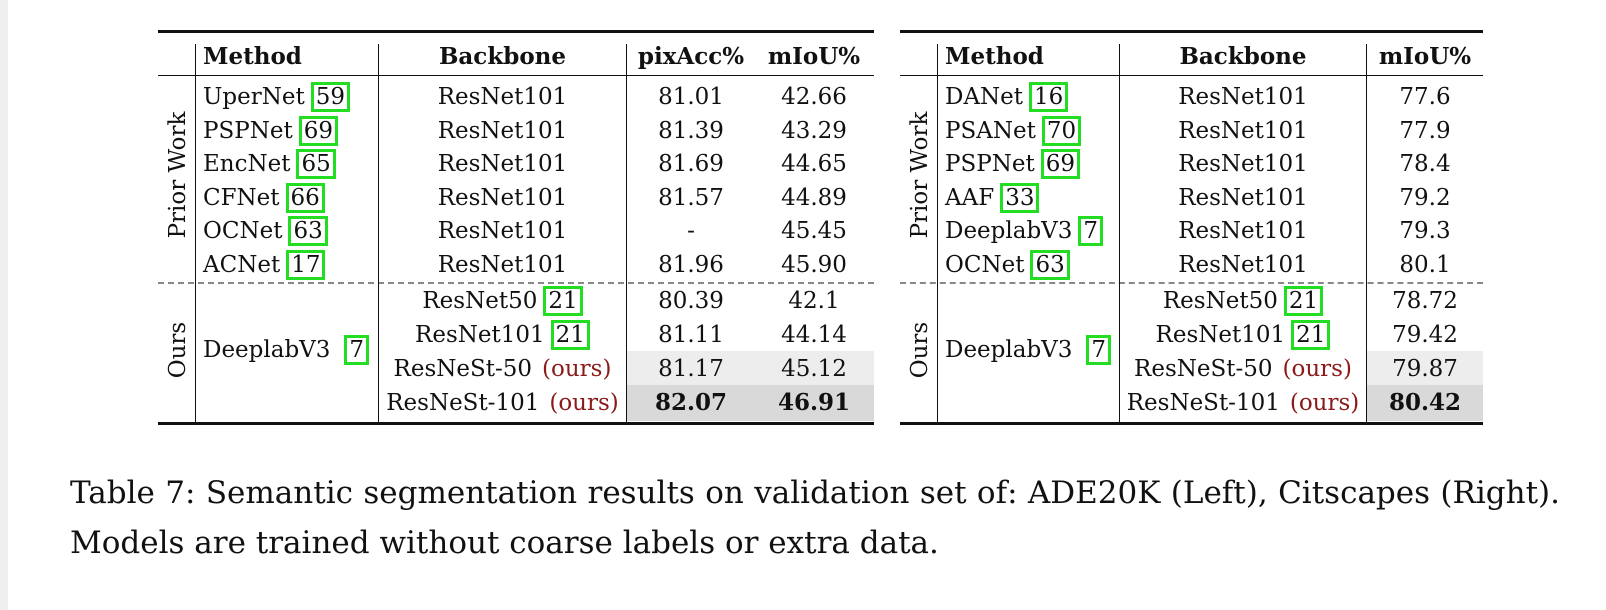 This screenshot has height=610, width=1606. I want to click on miou-cell: 80.42, so click(1425, 402).